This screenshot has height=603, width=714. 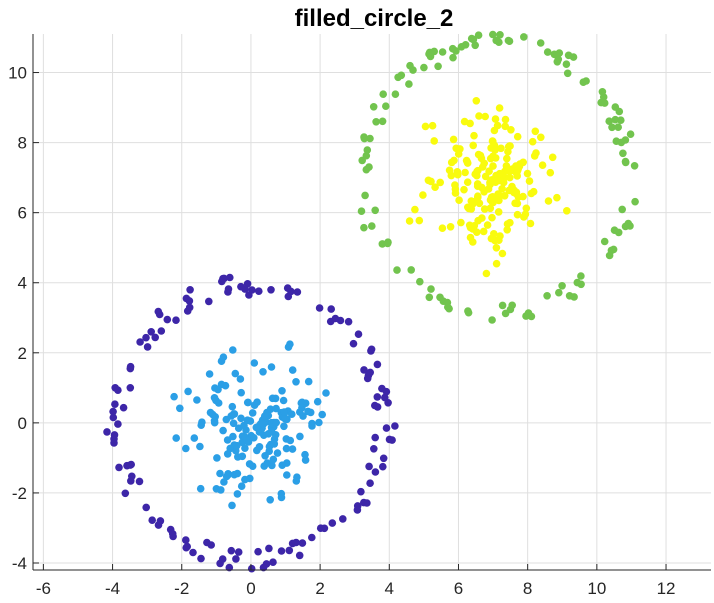 What do you see at coordinates (23, 318) in the screenshot?
I see `y-axis-ticks: -4 -2 0 2 4 6 8 10` at bounding box center [23, 318].